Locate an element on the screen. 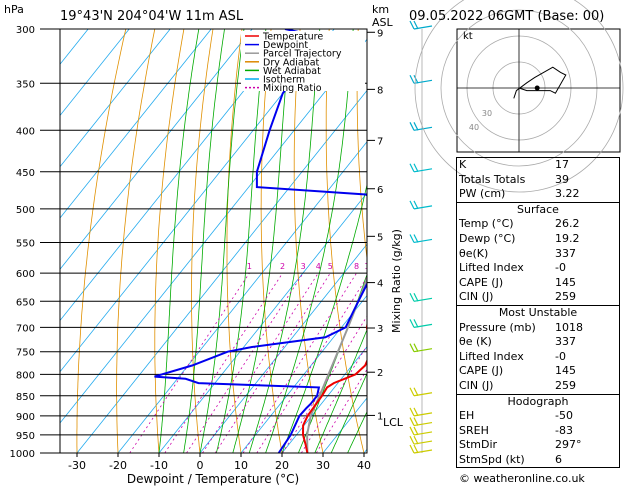 The width and height of the screenshot is (629, 486). legend-entry-label: Dewpoint is located at coordinates (285, 45).